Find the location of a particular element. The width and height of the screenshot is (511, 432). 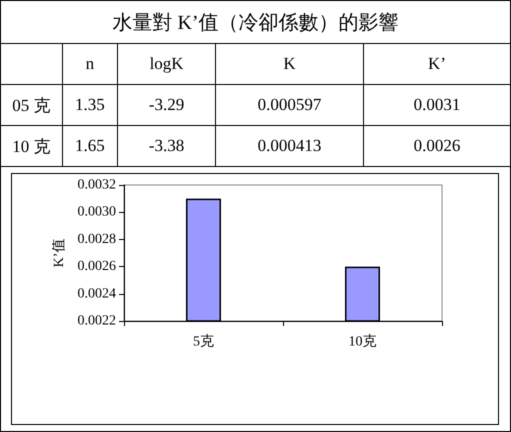

text: 0.0031 is located at coordinates (437, 105).